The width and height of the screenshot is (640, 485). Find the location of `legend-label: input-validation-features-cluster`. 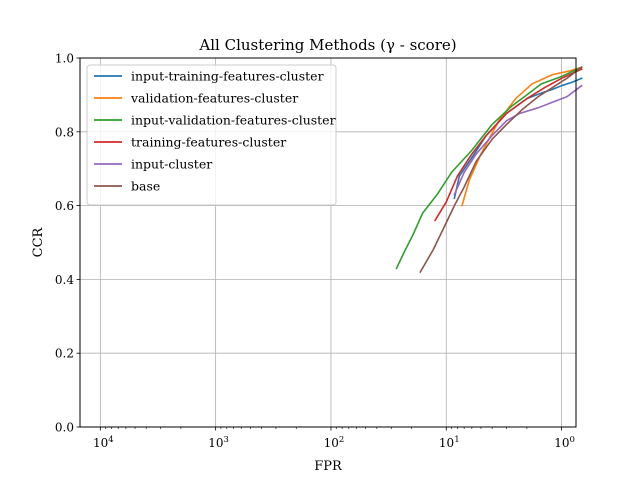

legend-label: input-validation-features-cluster is located at coordinates (233, 120).